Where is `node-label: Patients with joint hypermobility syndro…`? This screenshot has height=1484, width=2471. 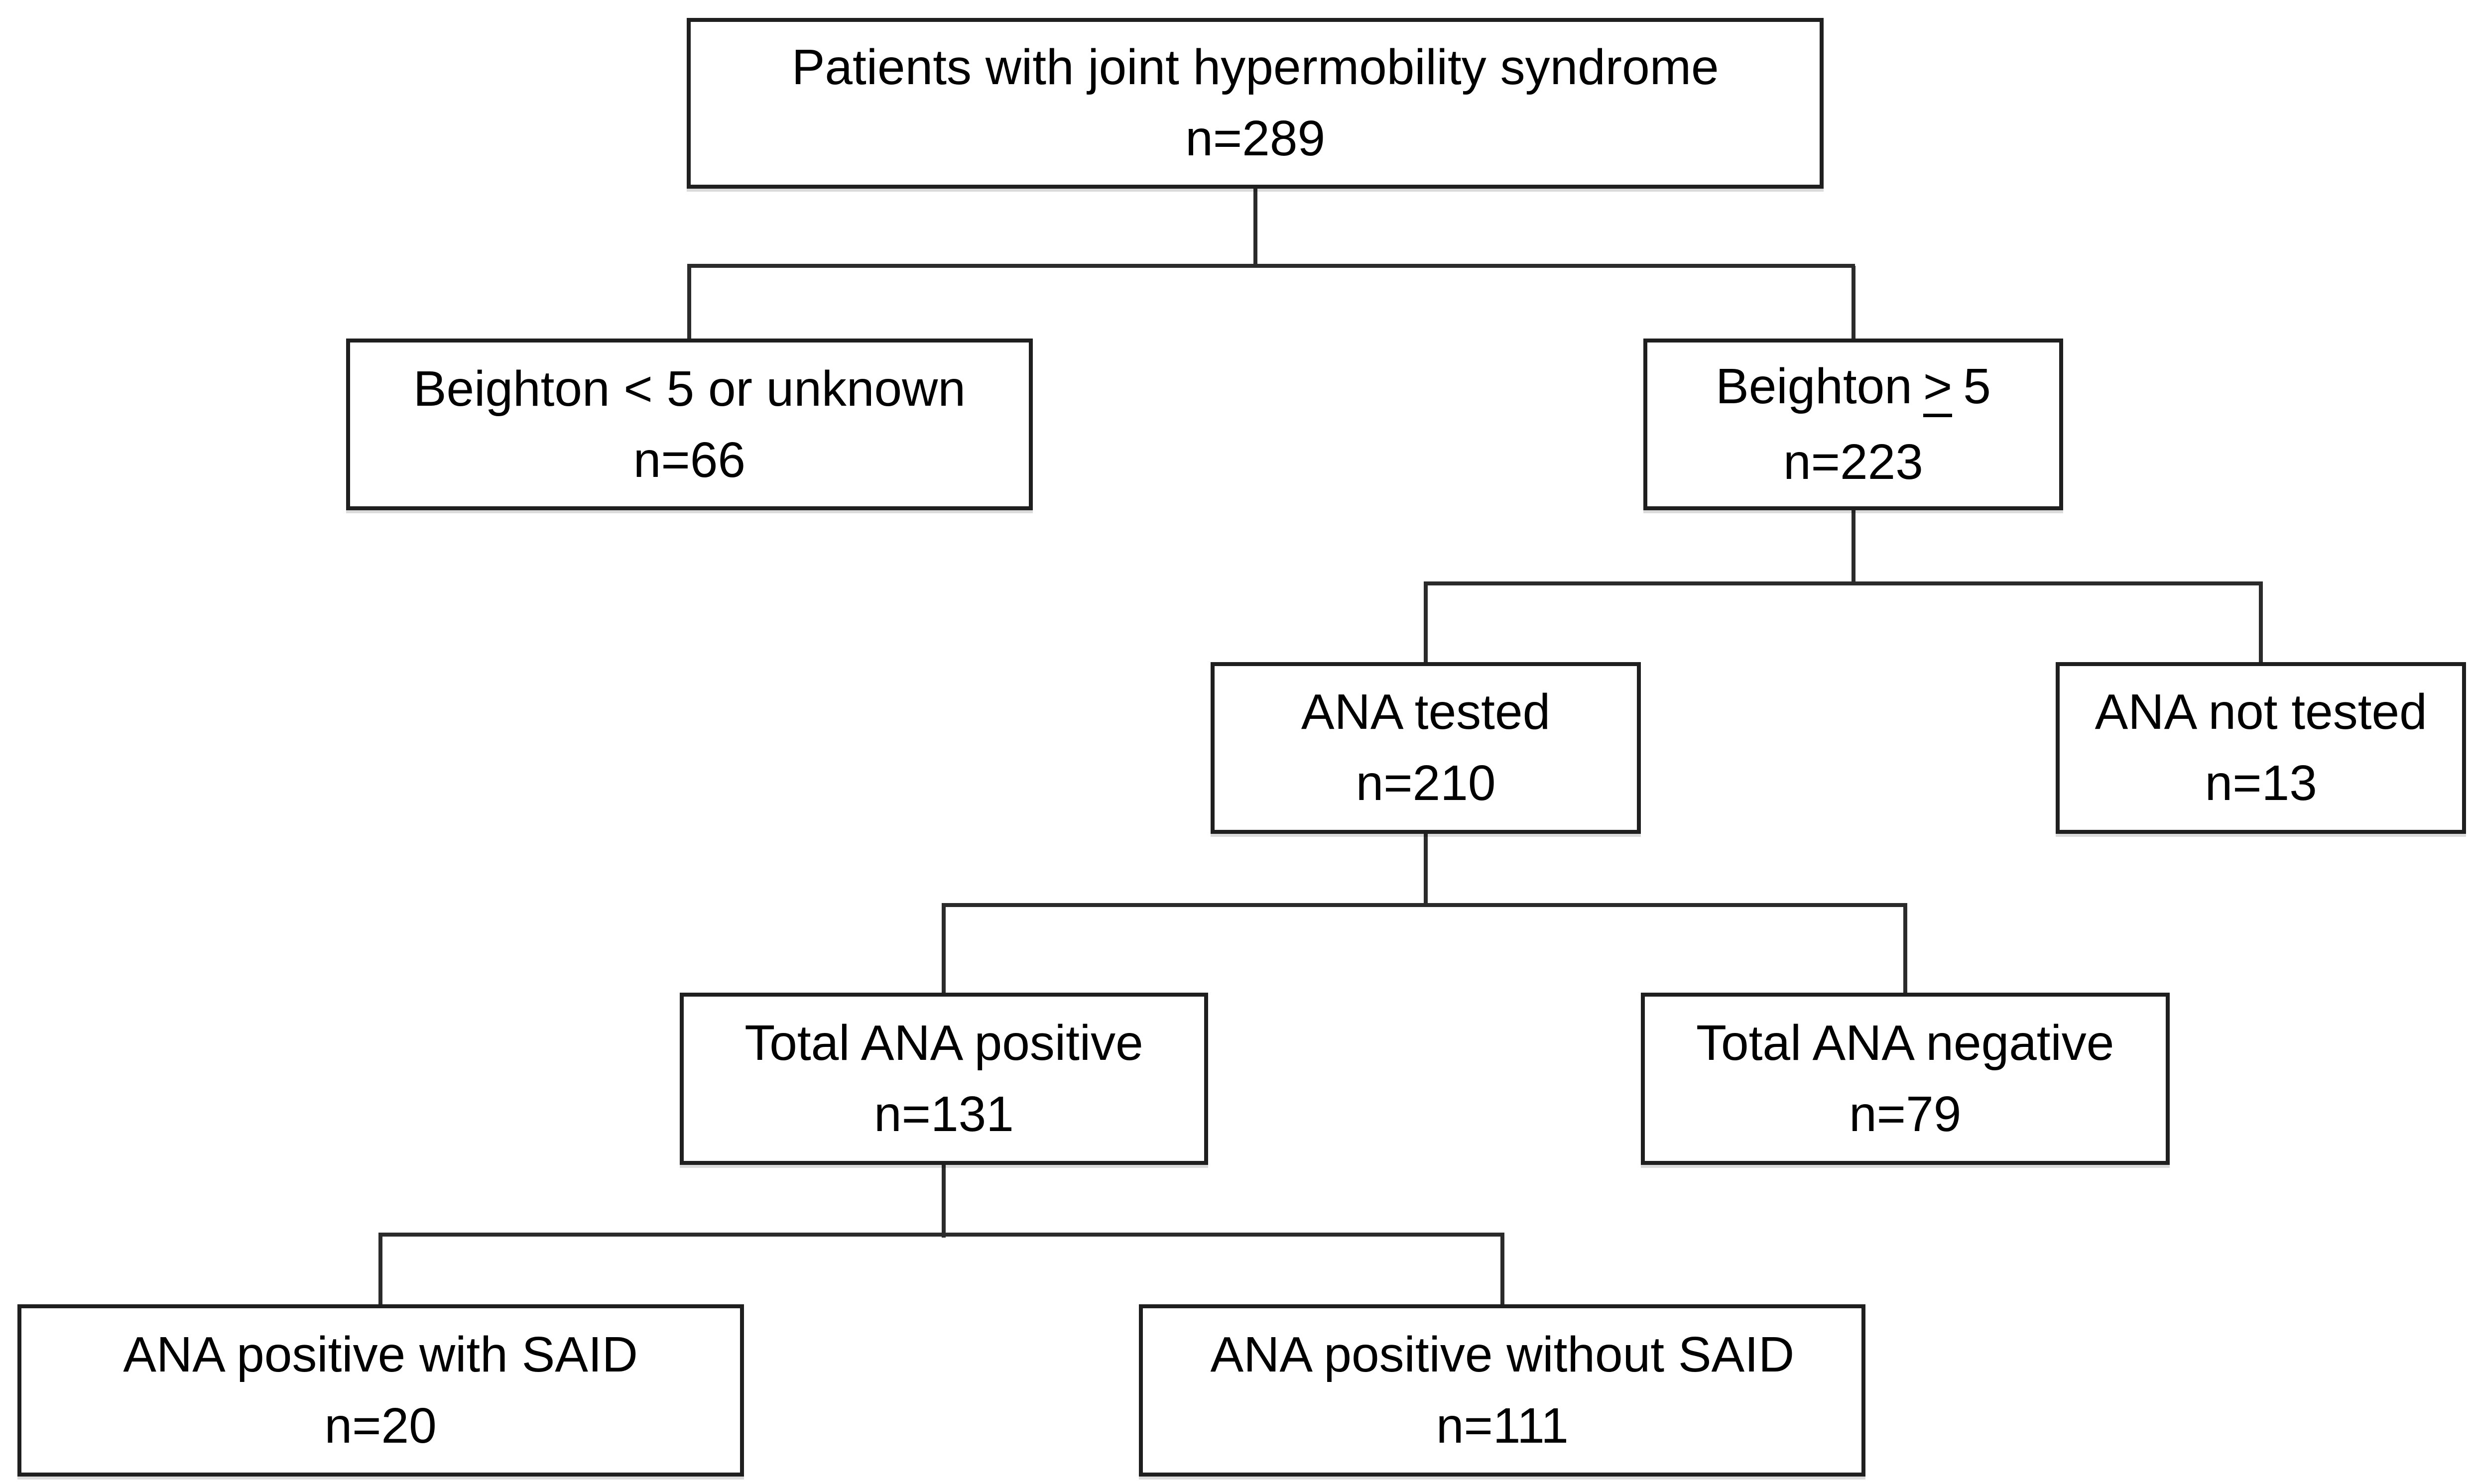 node-label: Patients with joint hypermobility syndro… is located at coordinates (1255, 67).